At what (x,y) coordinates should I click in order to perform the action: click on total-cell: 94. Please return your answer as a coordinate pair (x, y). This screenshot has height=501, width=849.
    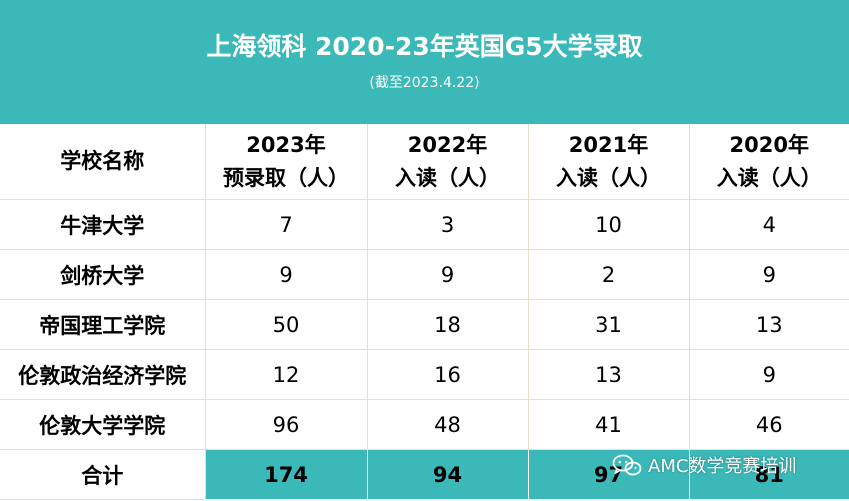
    Looking at the image, I should click on (447, 474).